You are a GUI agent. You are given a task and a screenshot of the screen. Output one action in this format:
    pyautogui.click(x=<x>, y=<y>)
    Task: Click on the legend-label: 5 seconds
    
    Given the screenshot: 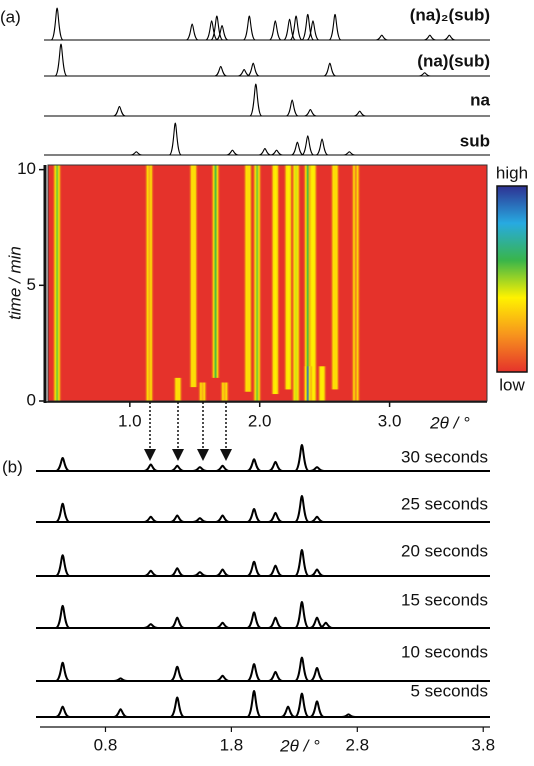 What is the action you would take?
    pyautogui.click(x=450, y=690)
    